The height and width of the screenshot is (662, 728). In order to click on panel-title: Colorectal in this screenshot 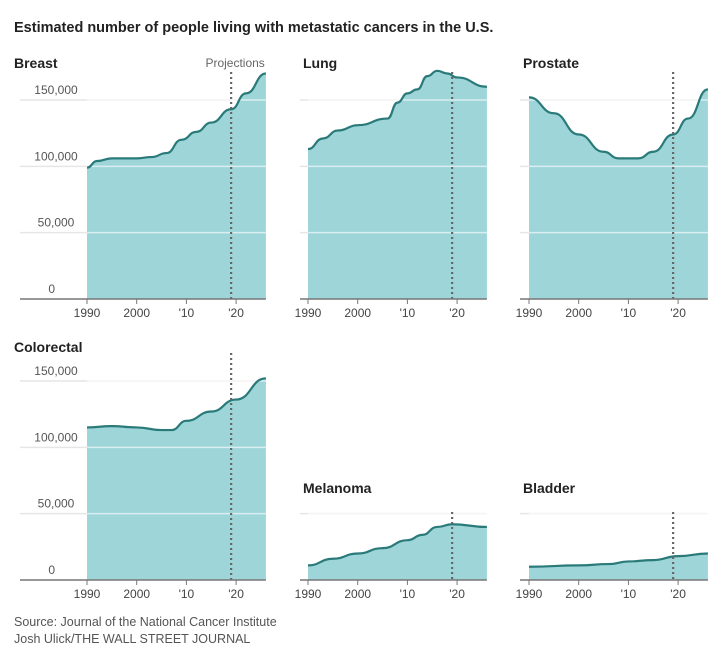, I will do `click(48, 347)`.